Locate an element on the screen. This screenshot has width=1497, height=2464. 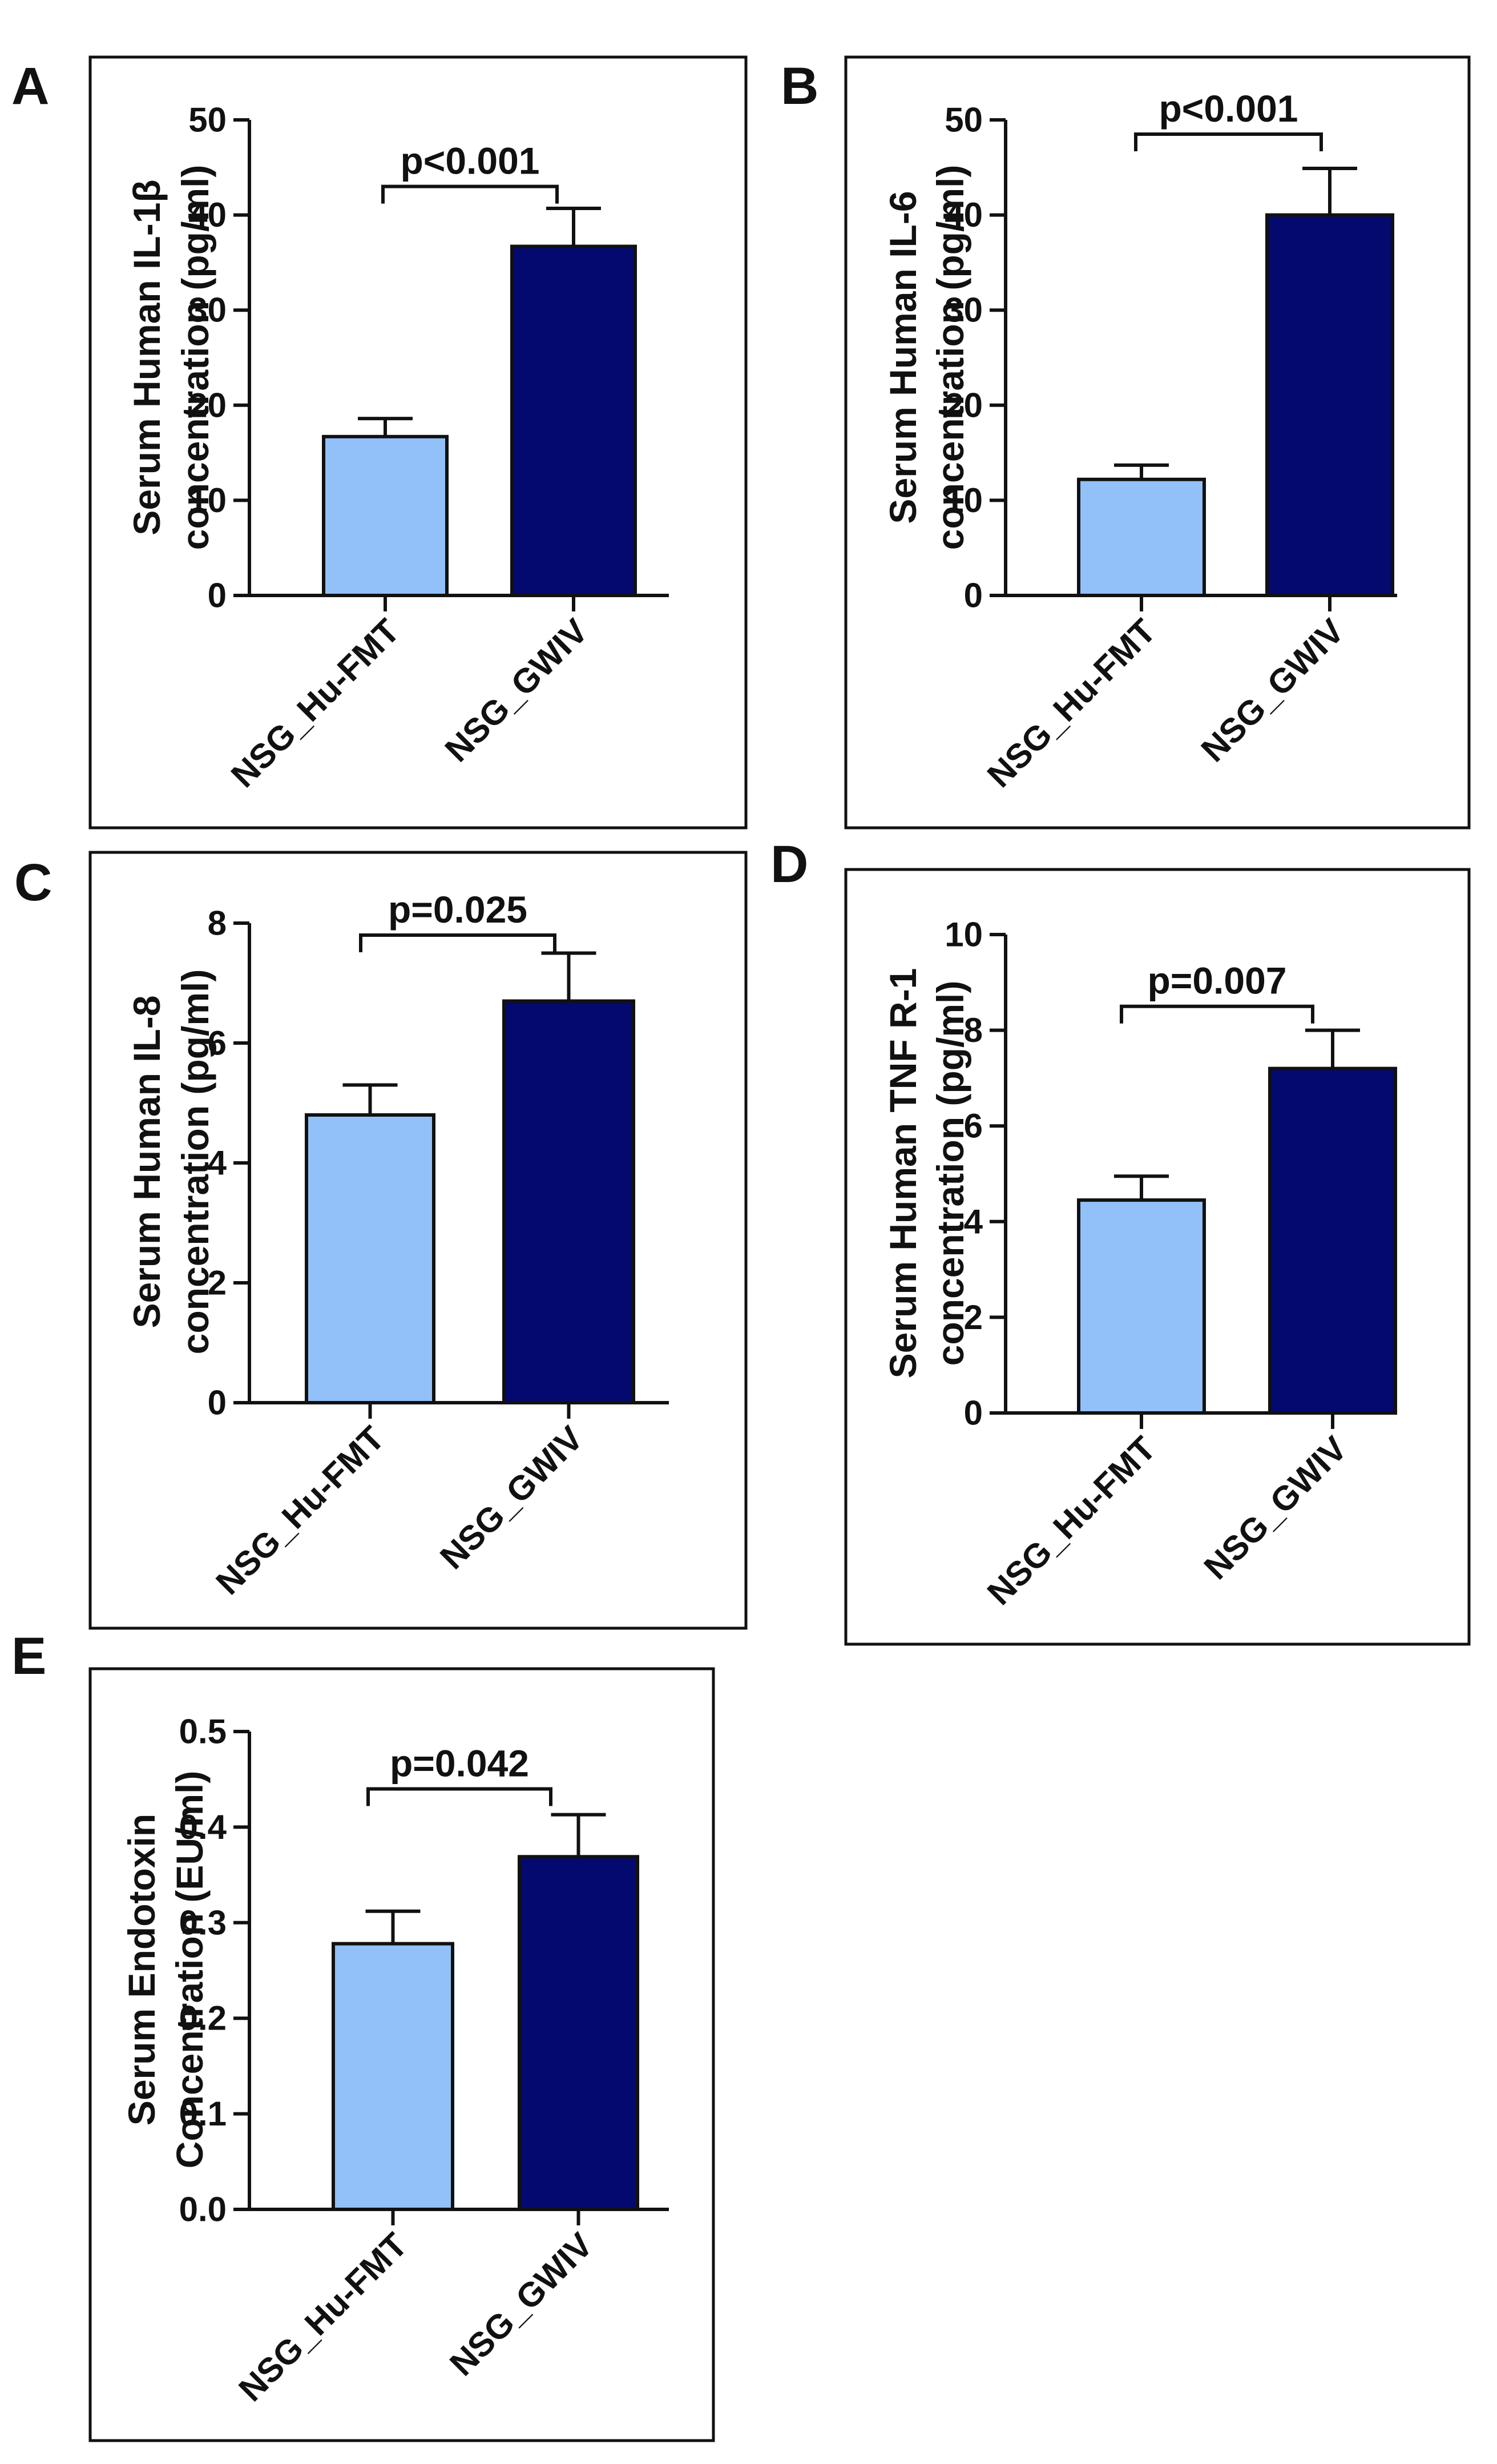
y-tick-label: 0.5 is located at coordinates (203, 1732).